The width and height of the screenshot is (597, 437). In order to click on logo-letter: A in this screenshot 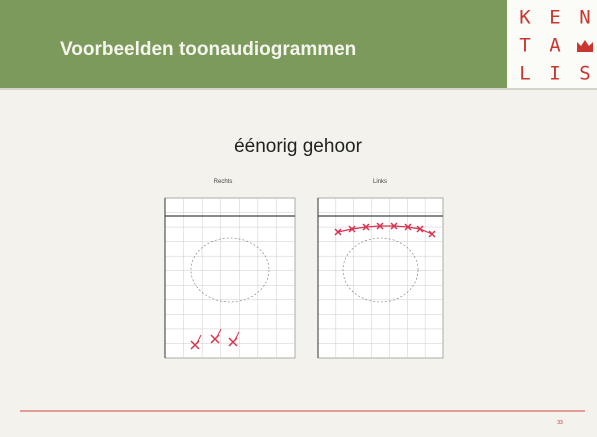, I will do `click(555, 46)`.